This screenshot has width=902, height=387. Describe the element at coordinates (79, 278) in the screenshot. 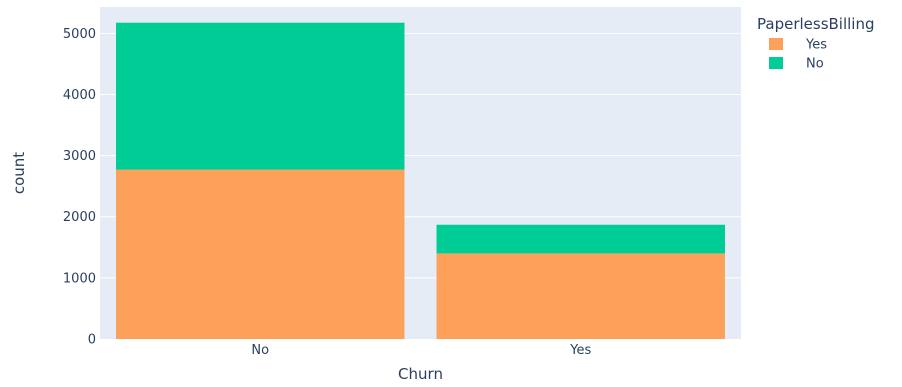

I see `y-tick-label: 1000` at that location.